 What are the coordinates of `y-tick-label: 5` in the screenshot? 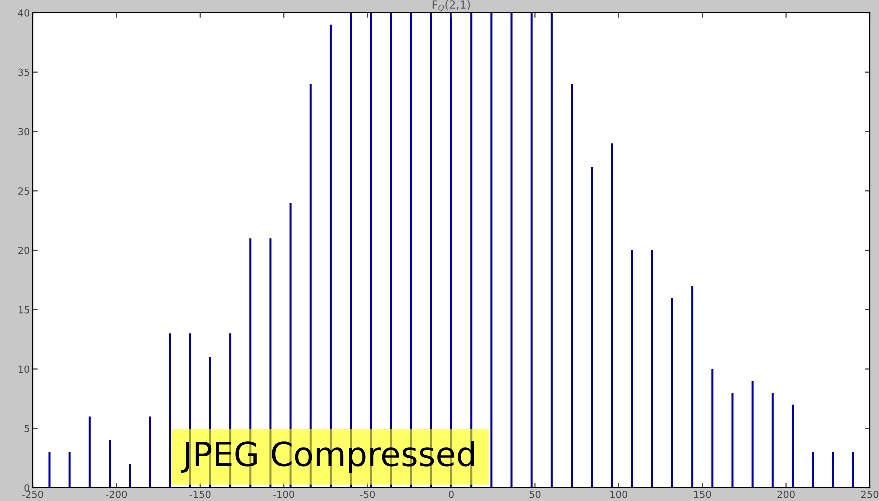 It's located at (27, 428).